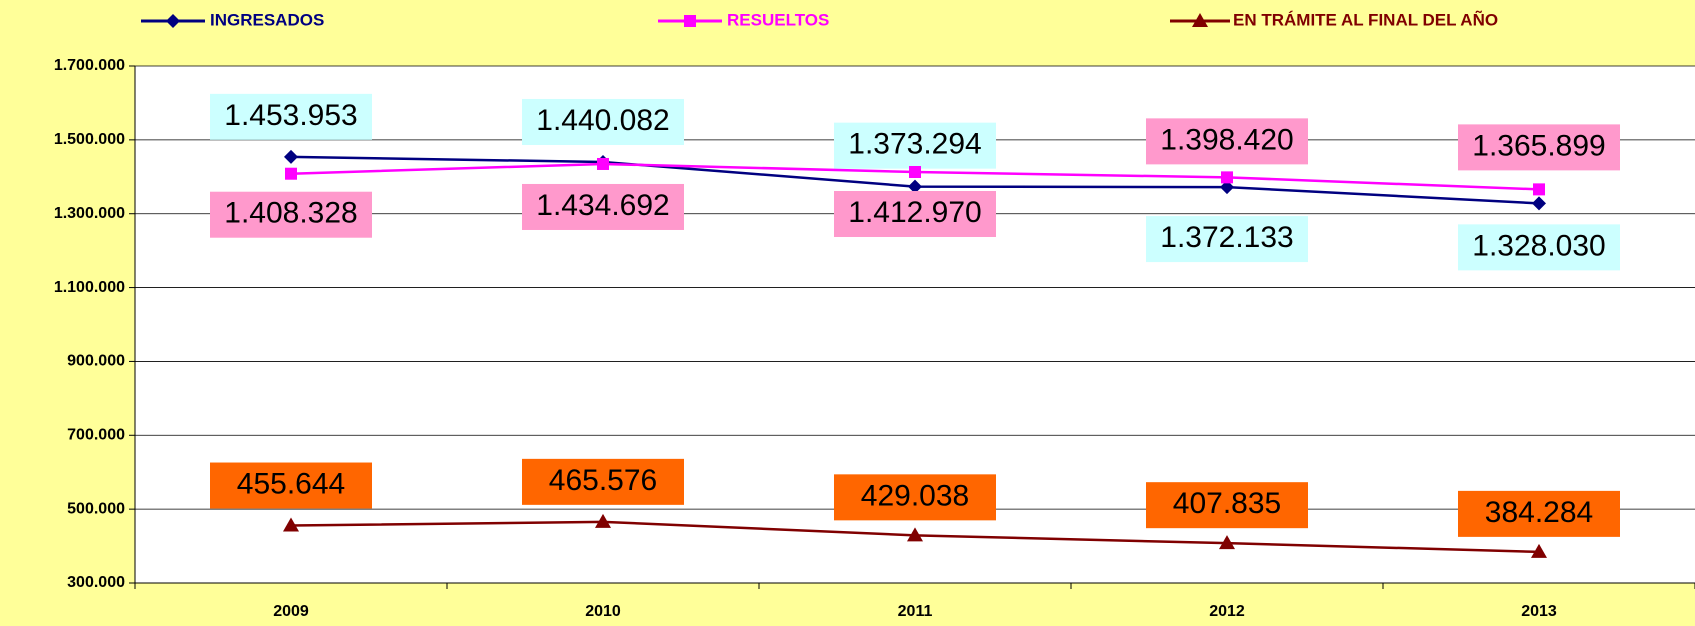 This screenshot has width=1695, height=626. Describe the element at coordinates (1227, 611) in the screenshot. I see `x-tick-label: 2012` at that location.